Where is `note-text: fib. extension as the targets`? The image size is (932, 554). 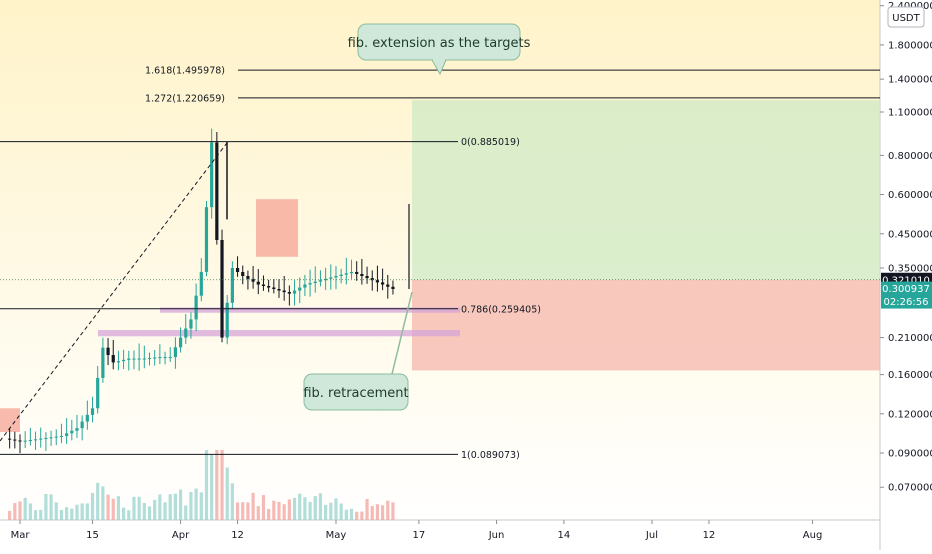 note-text: fib. extension as the targets is located at coordinates (439, 43).